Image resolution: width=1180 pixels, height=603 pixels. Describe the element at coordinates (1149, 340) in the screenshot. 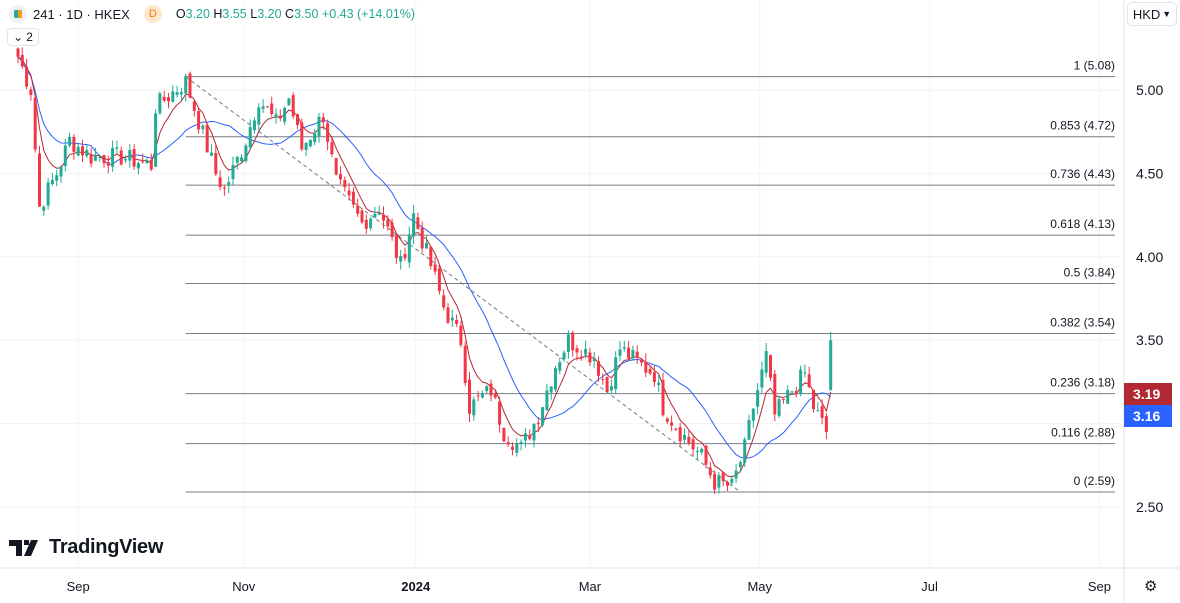

I see `price-tick-label: 3.50` at that location.